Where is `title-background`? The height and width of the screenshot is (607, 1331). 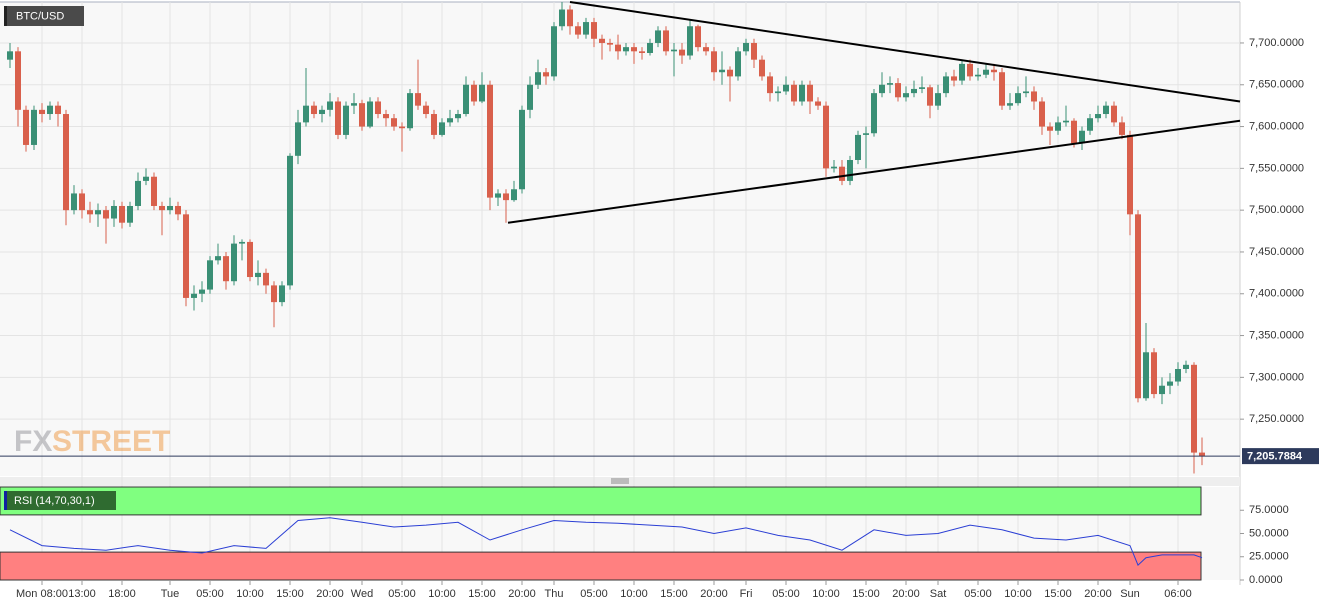
title-background is located at coordinates (44, 16).